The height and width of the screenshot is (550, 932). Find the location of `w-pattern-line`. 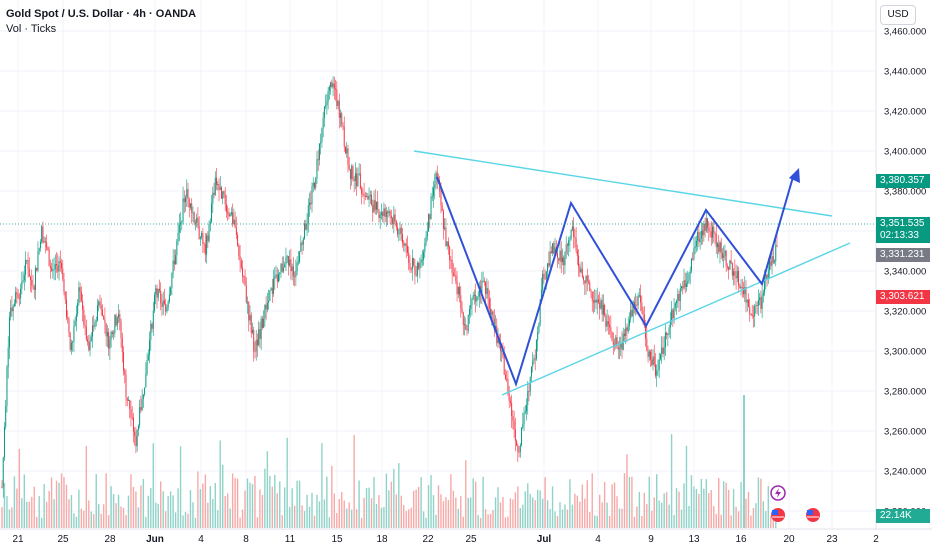

w-pattern-line is located at coordinates (615, 282).